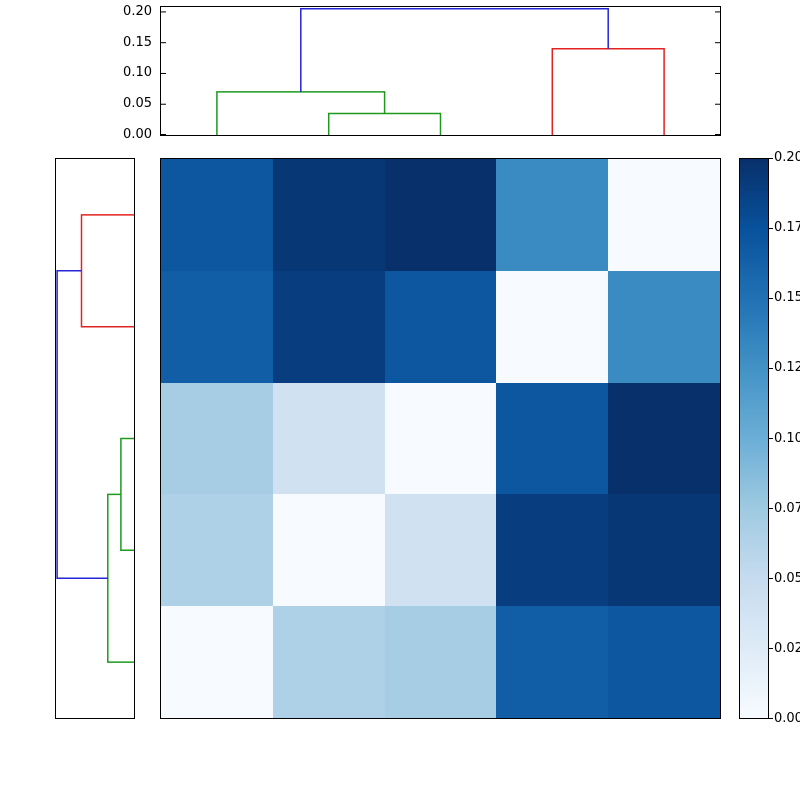  I want to click on colorbar-tick-label: 0.02, so click(787, 648).